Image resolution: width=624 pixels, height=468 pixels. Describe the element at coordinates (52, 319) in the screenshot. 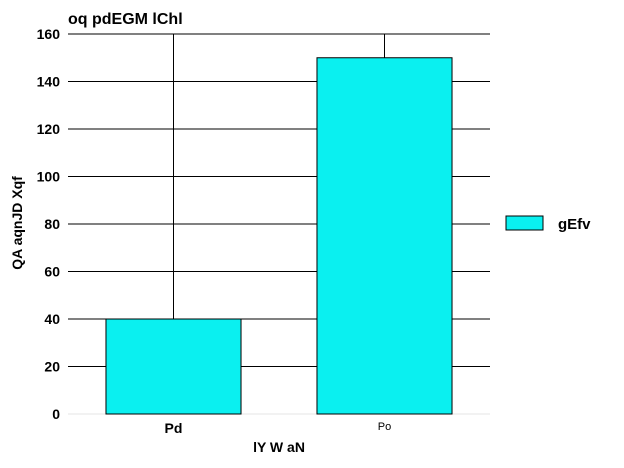

I see `y-tick-label: 40` at that location.